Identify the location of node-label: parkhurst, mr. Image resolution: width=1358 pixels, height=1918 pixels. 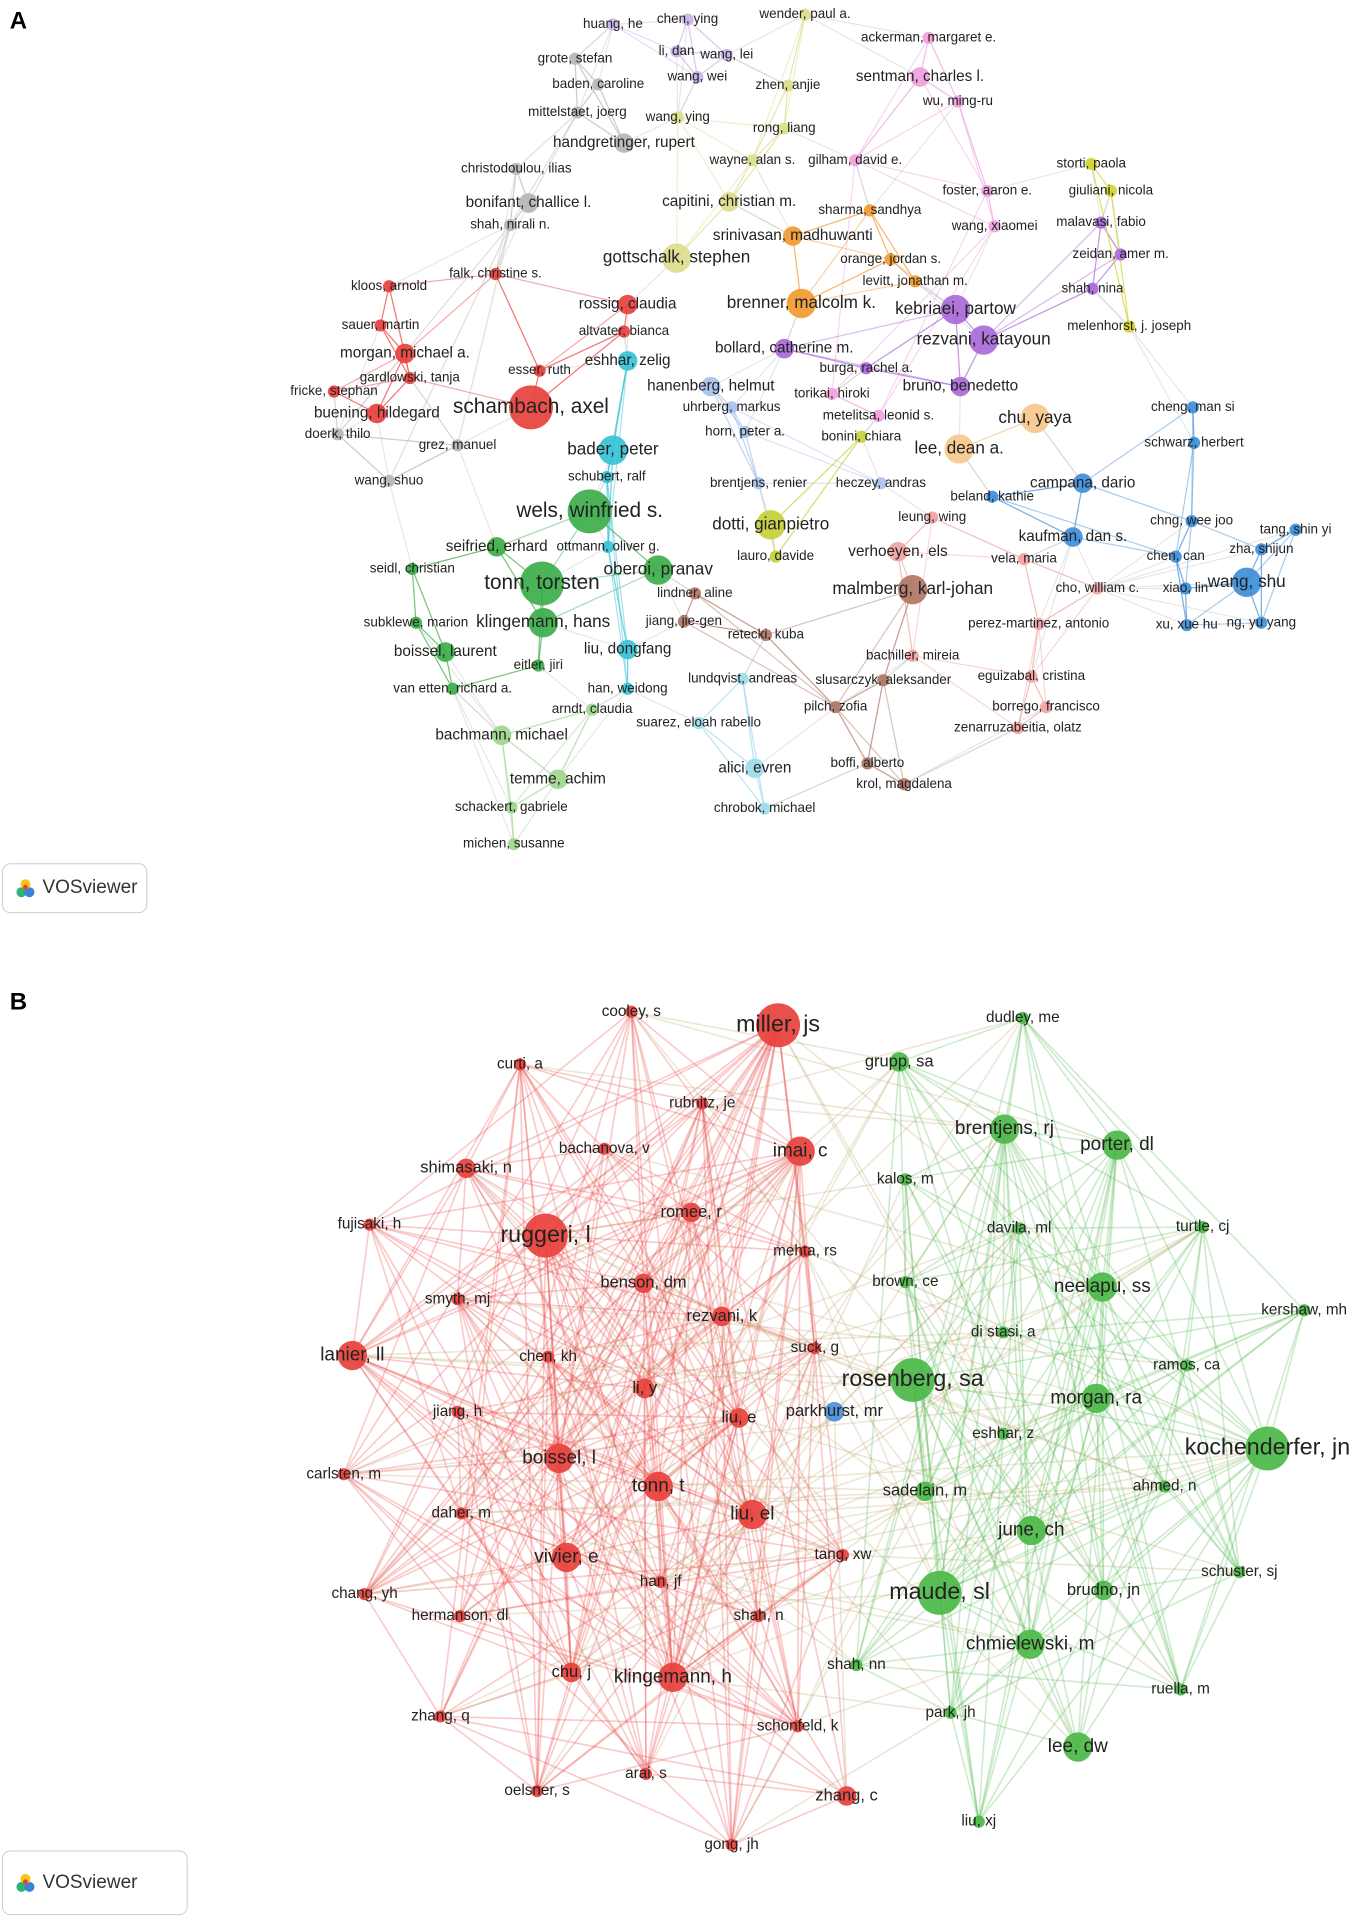
(835, 1411).